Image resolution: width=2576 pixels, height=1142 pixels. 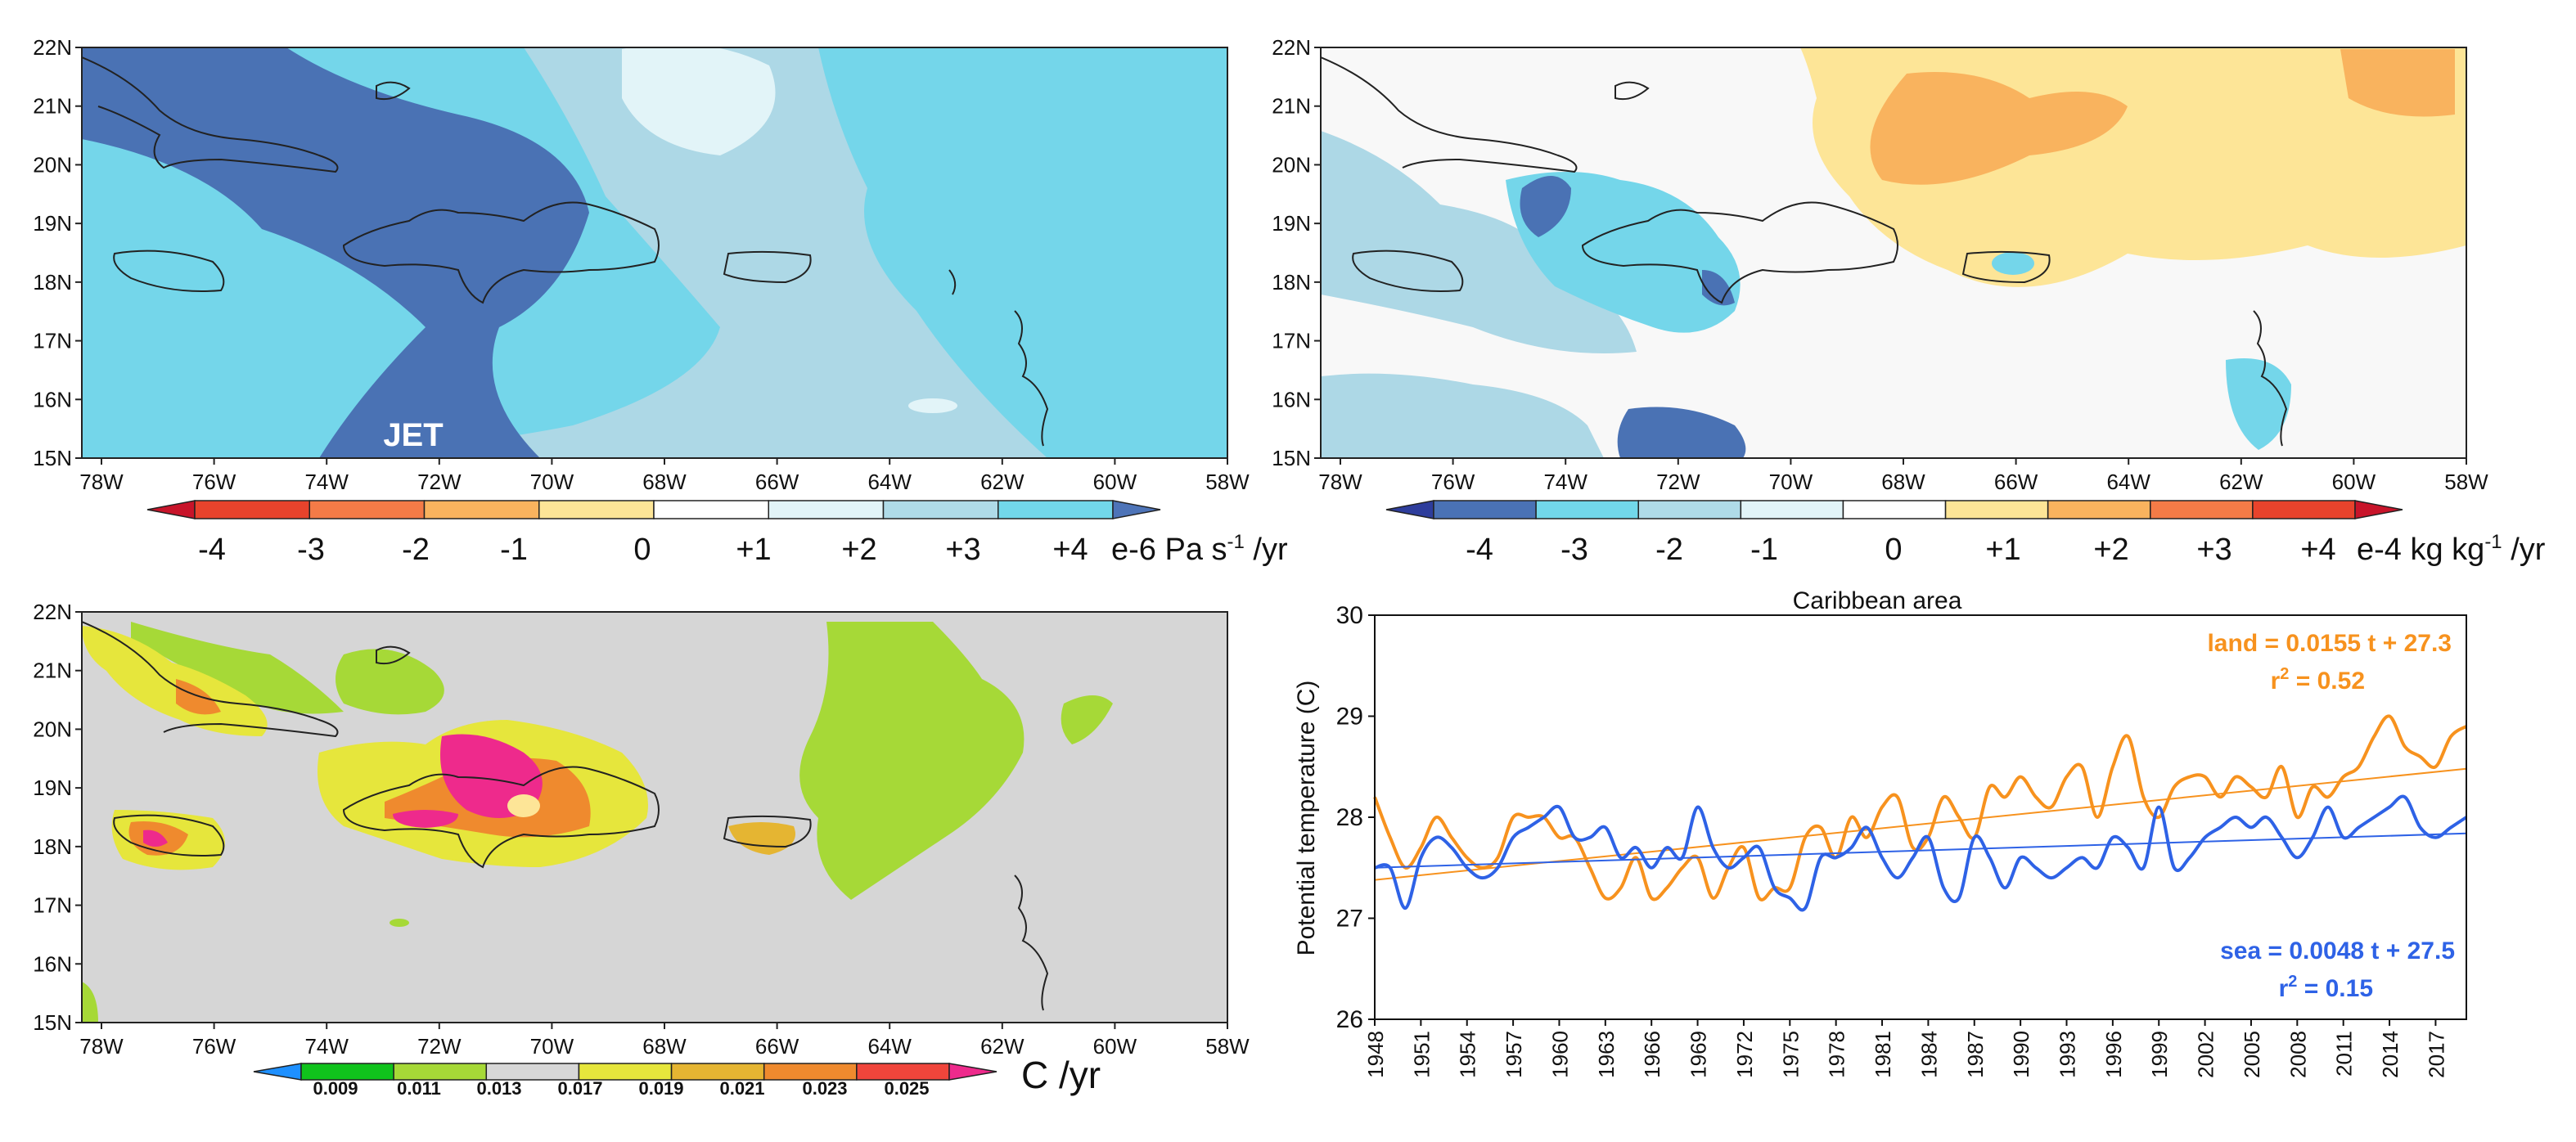 I want to click on x-tick-label: 2011, so click(x=2344, y=1054).